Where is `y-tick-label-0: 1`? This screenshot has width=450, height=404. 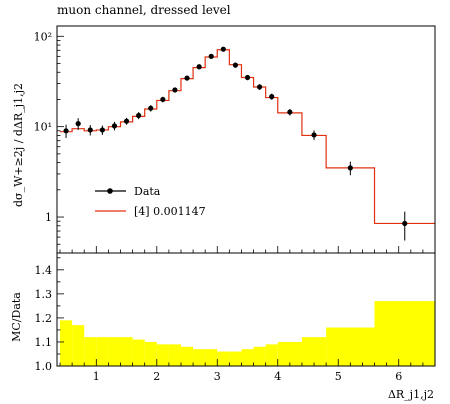 y-tick-label-0: 1 is located at coordinates (48, 217).